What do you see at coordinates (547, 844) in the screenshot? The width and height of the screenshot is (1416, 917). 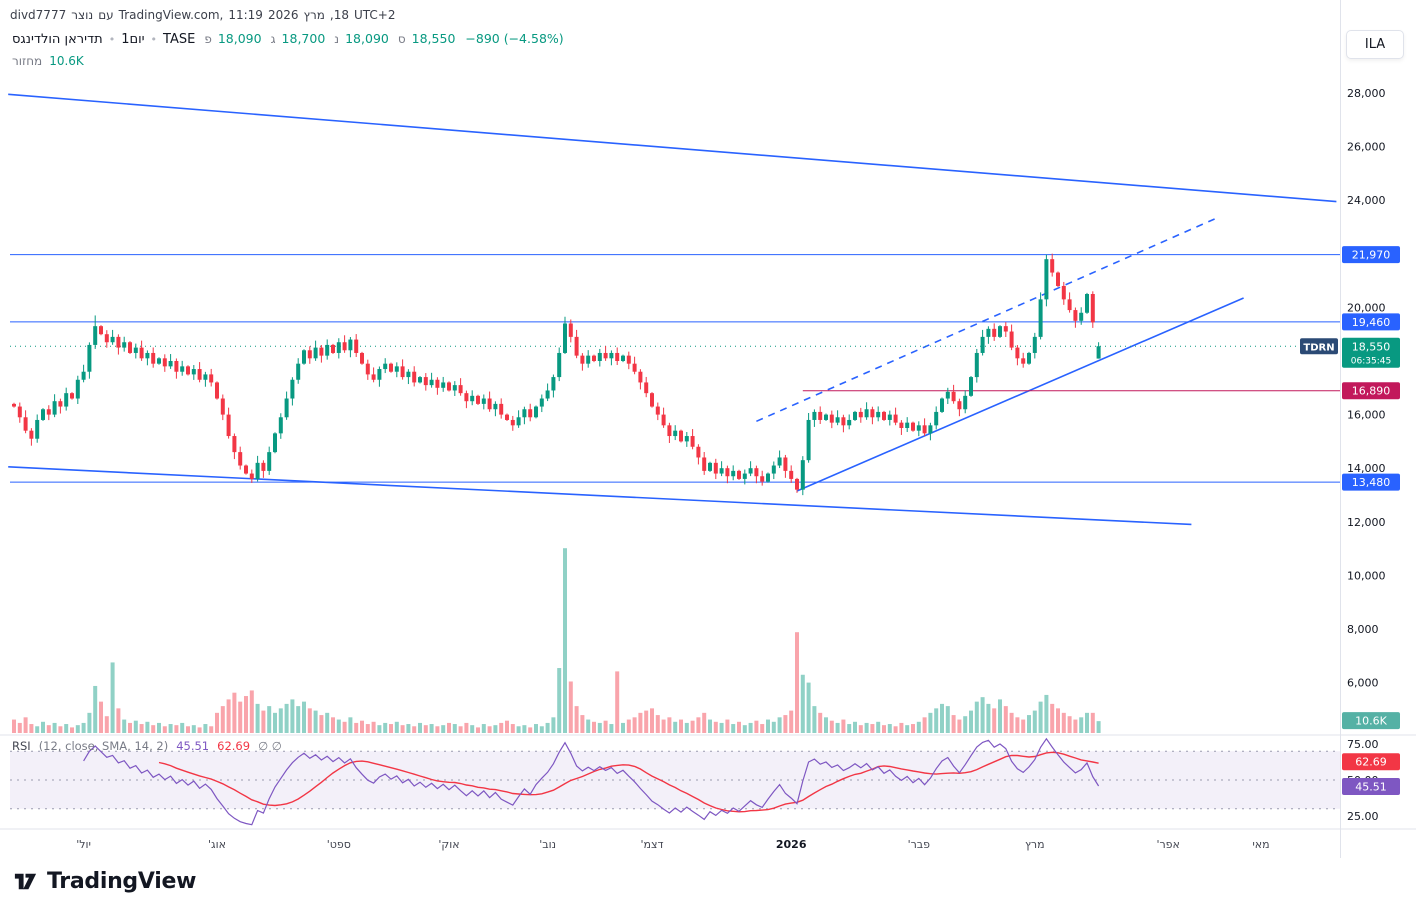 I see `time-axis-label: נוב'` at bounding box center [547, 844].